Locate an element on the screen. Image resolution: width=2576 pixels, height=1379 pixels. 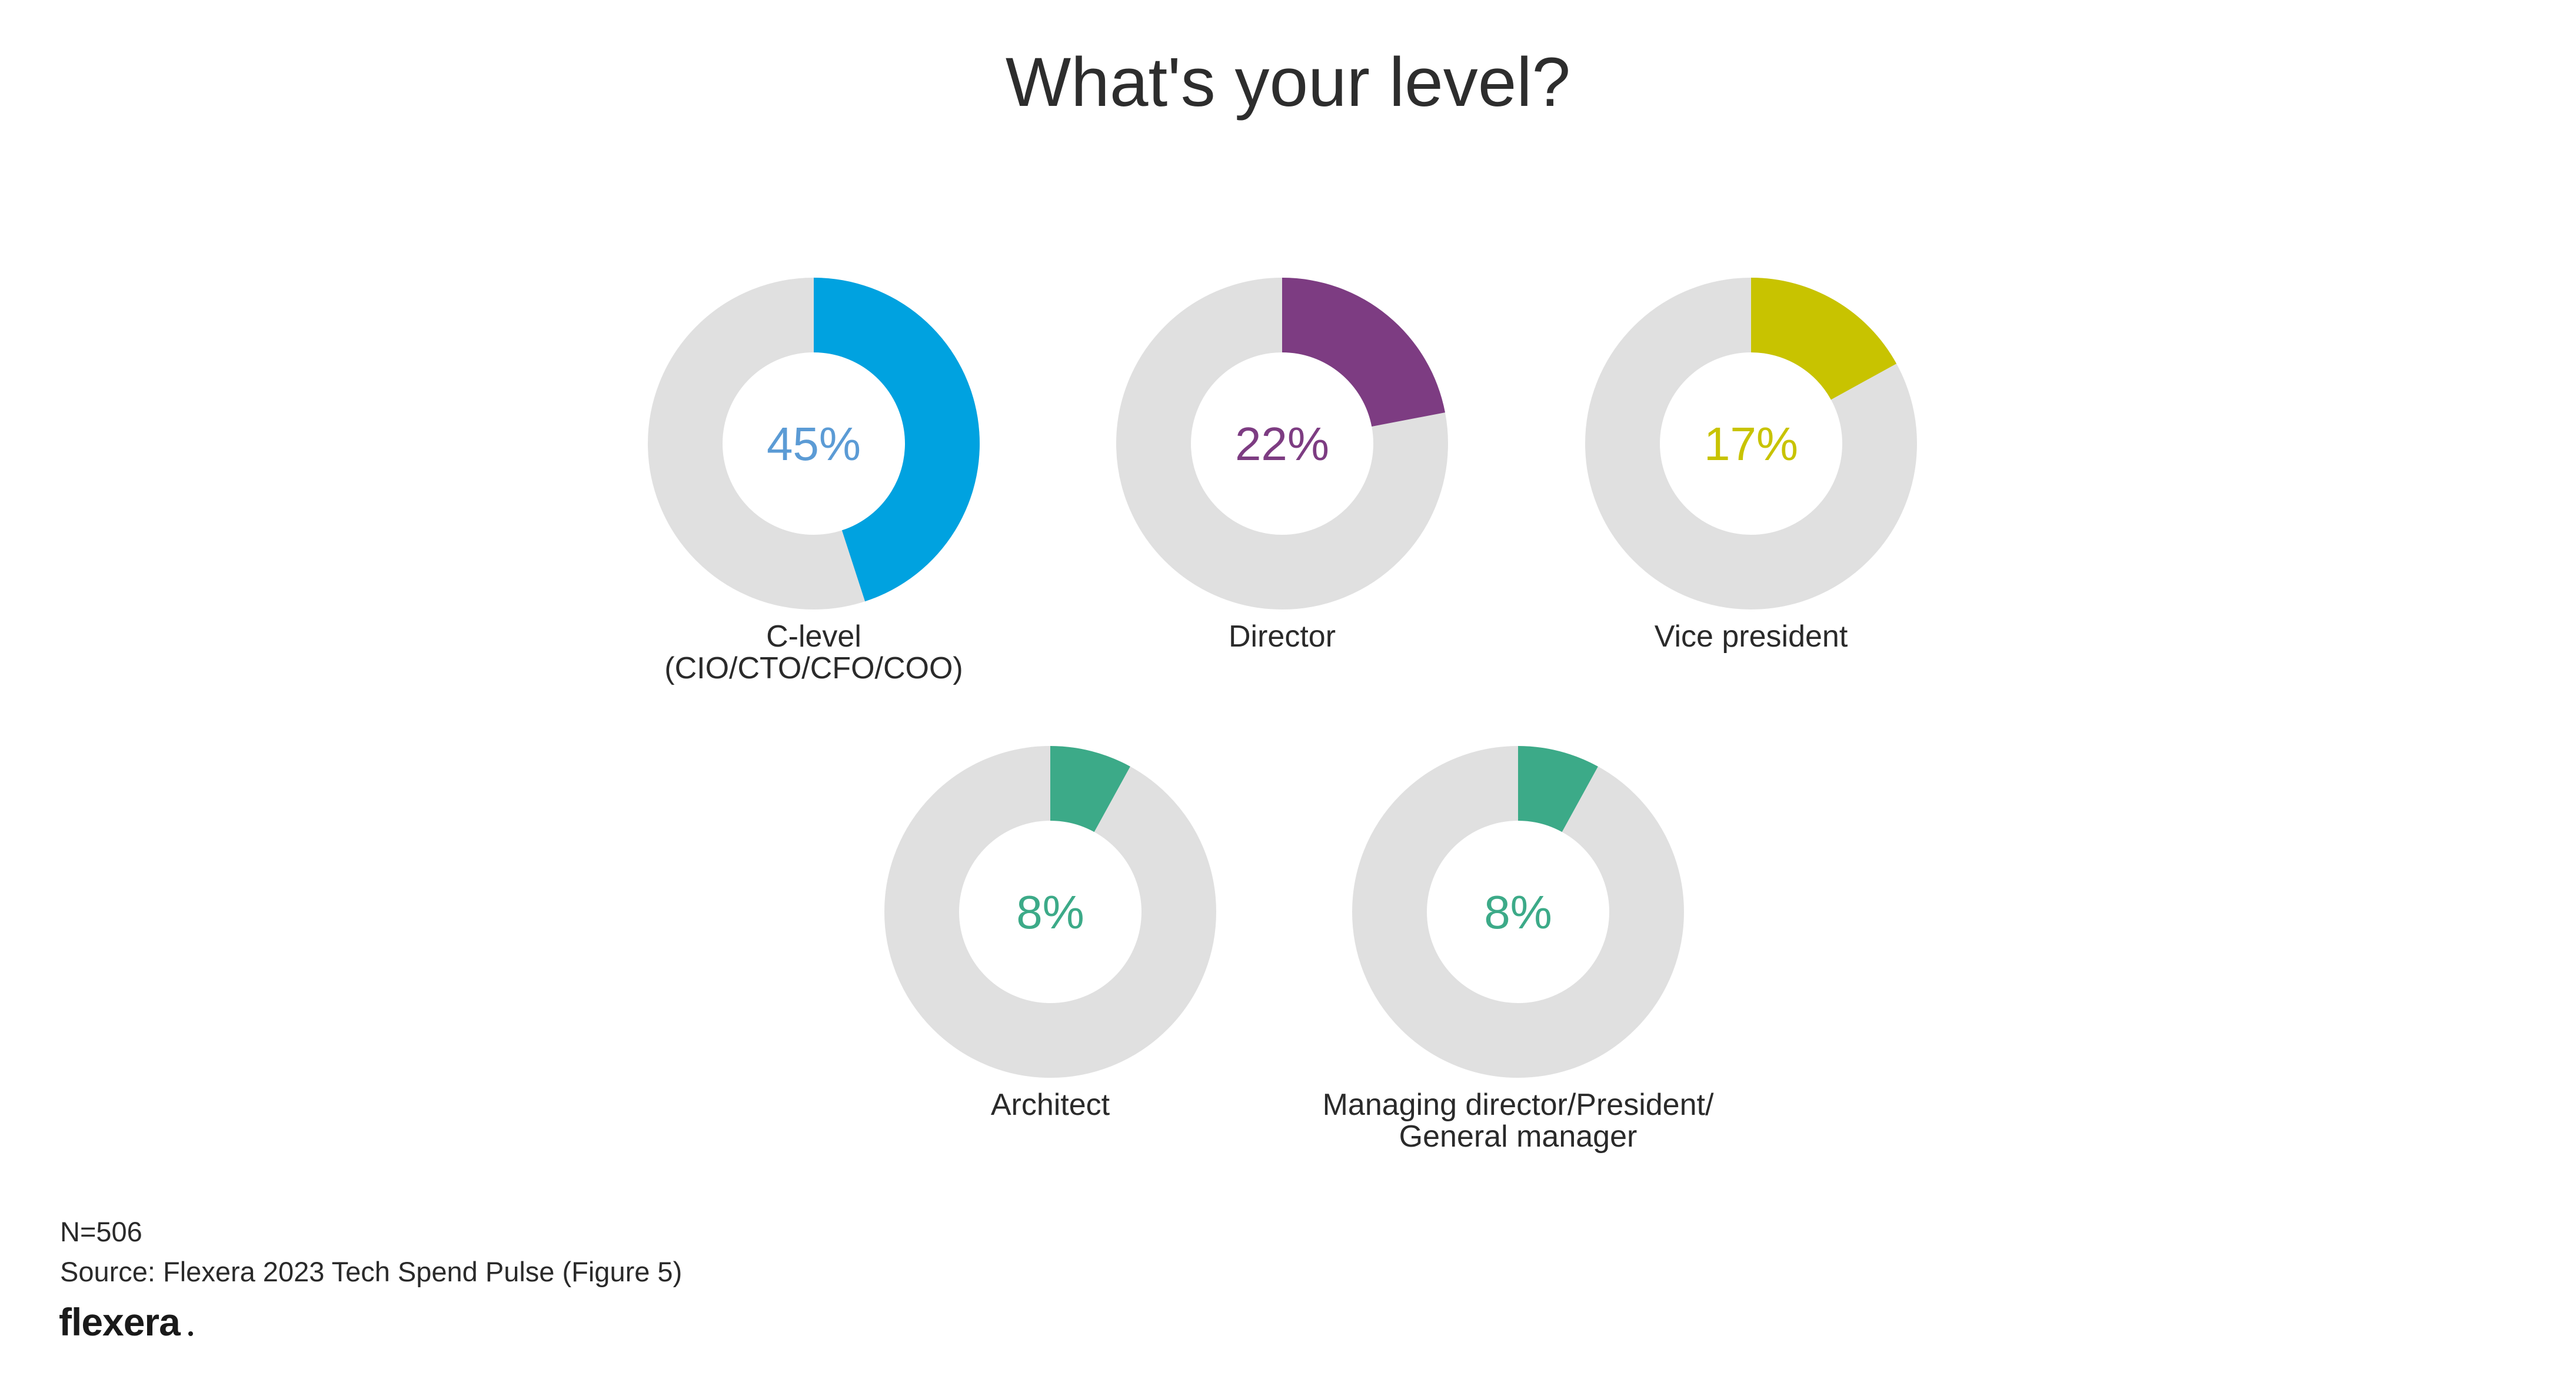
donut-value-label: 45% is located at coordinates (814, 444).